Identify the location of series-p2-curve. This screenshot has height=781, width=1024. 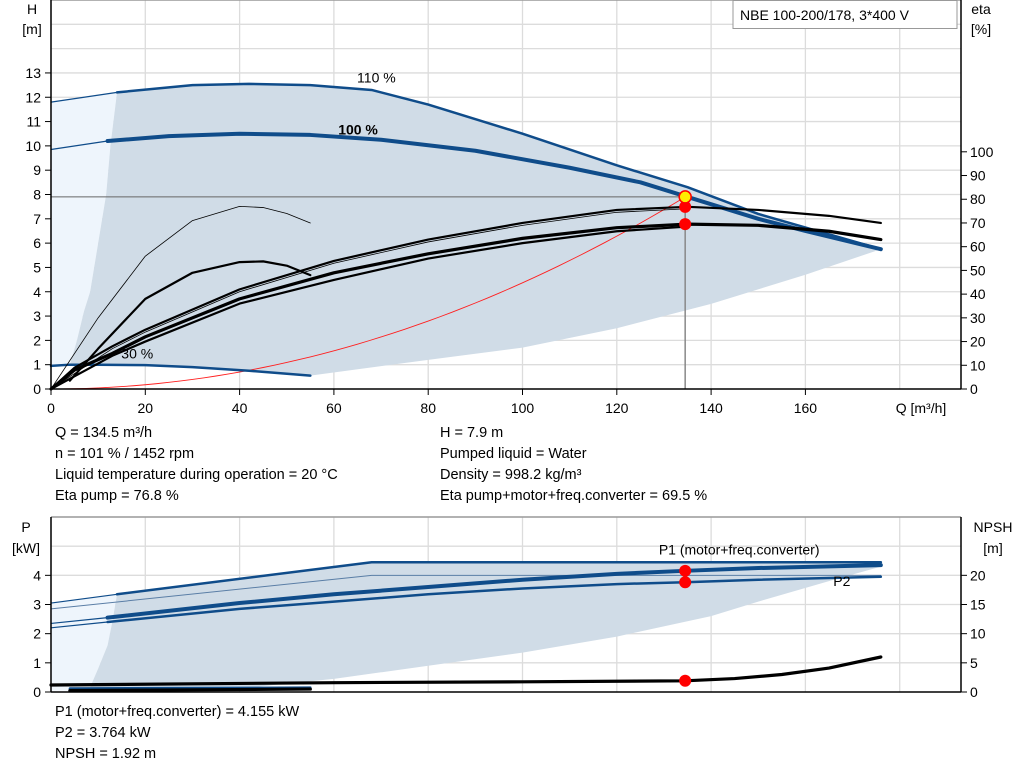
(494, 599).